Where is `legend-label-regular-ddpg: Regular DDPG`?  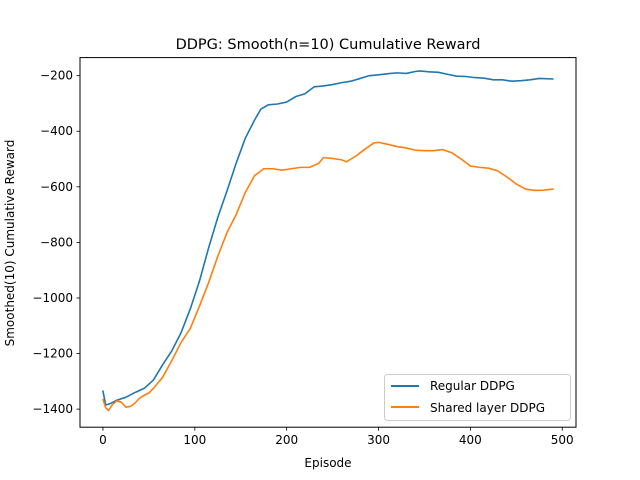
legend-label-regular-ddpg: Regular DDPG is located at coordinates (472, 386).